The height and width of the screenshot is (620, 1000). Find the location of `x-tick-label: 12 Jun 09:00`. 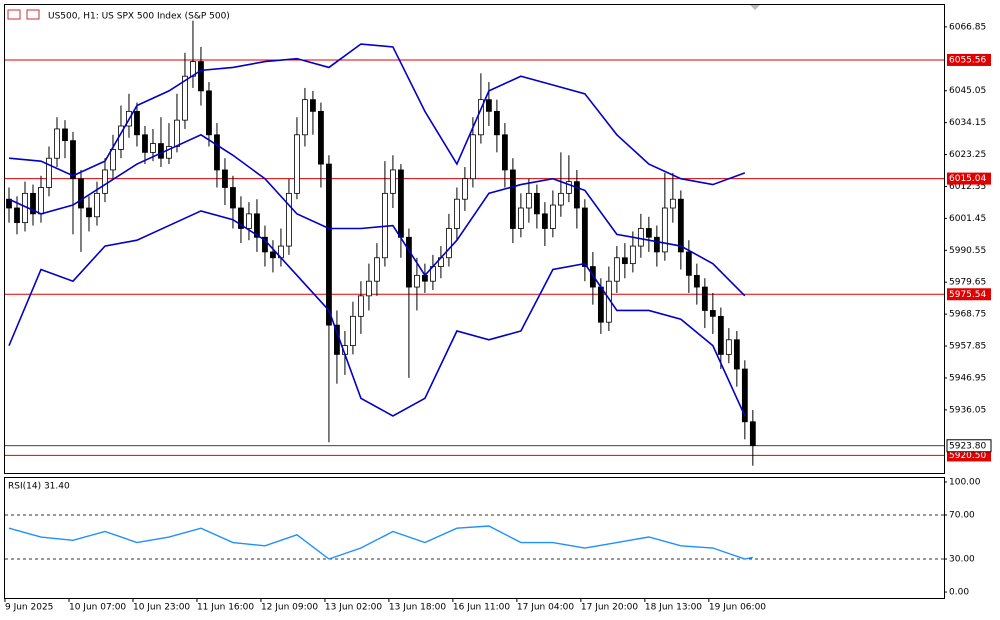

x-tick-label: 12 Jun 09:00 is located at coordinates (289, 608).